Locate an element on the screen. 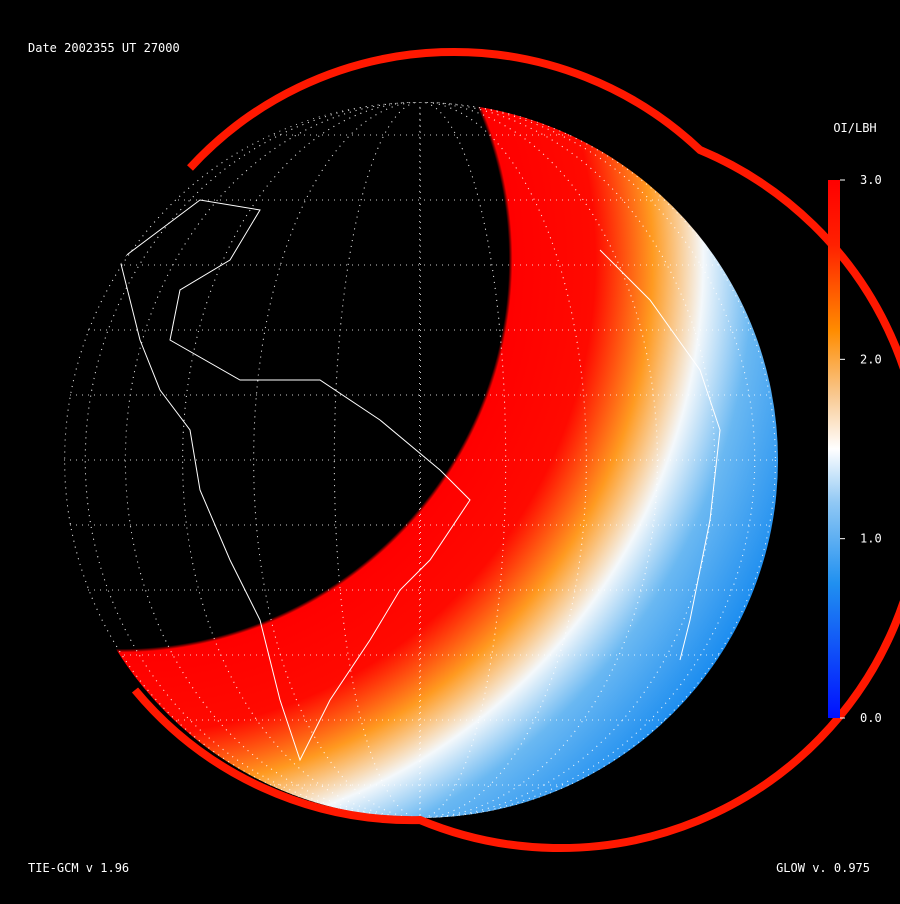  colorbar-title: OI/LBH is located at coordinates (854, 128).